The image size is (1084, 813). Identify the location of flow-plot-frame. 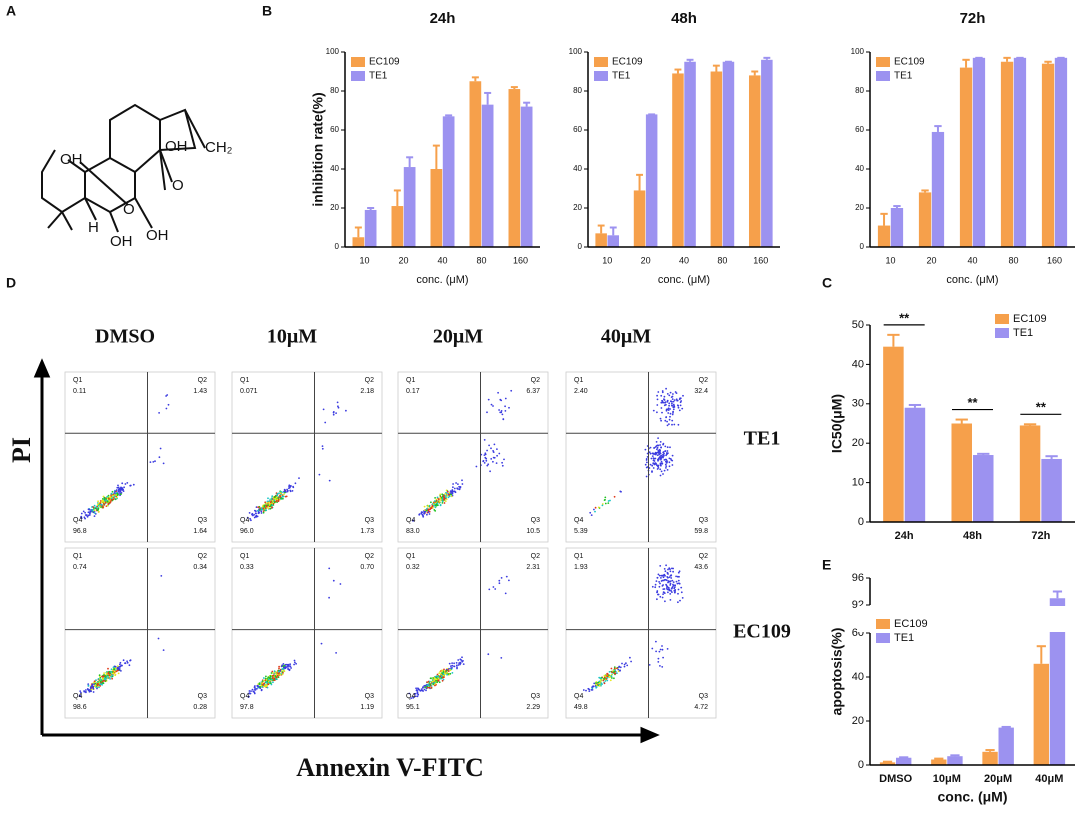
(641, 633).